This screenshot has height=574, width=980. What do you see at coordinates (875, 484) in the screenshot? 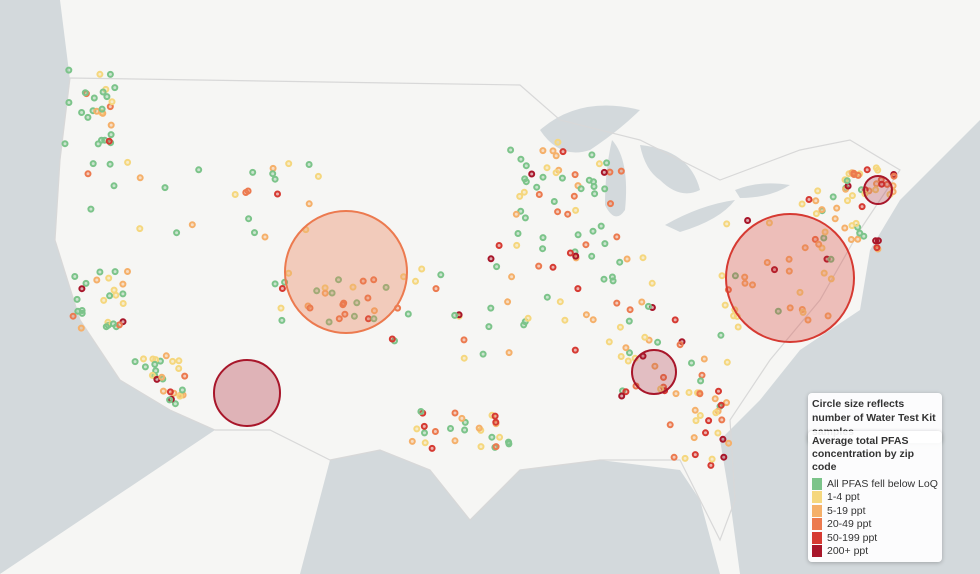
I see `legend-item: All PFAS fell below LoQ` at bounding box center [875, 484].